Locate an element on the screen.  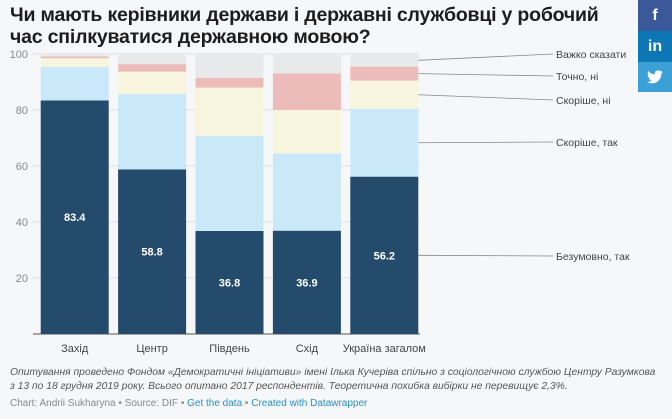
x-tick-label: Захід is located at coordinates (75, 349).